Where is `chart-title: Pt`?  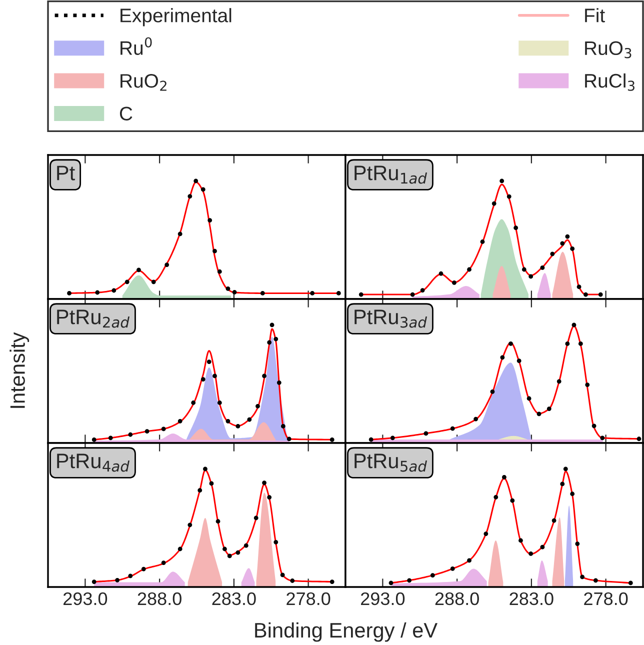 chart-title: Pt is located at coordinates (66, 173).